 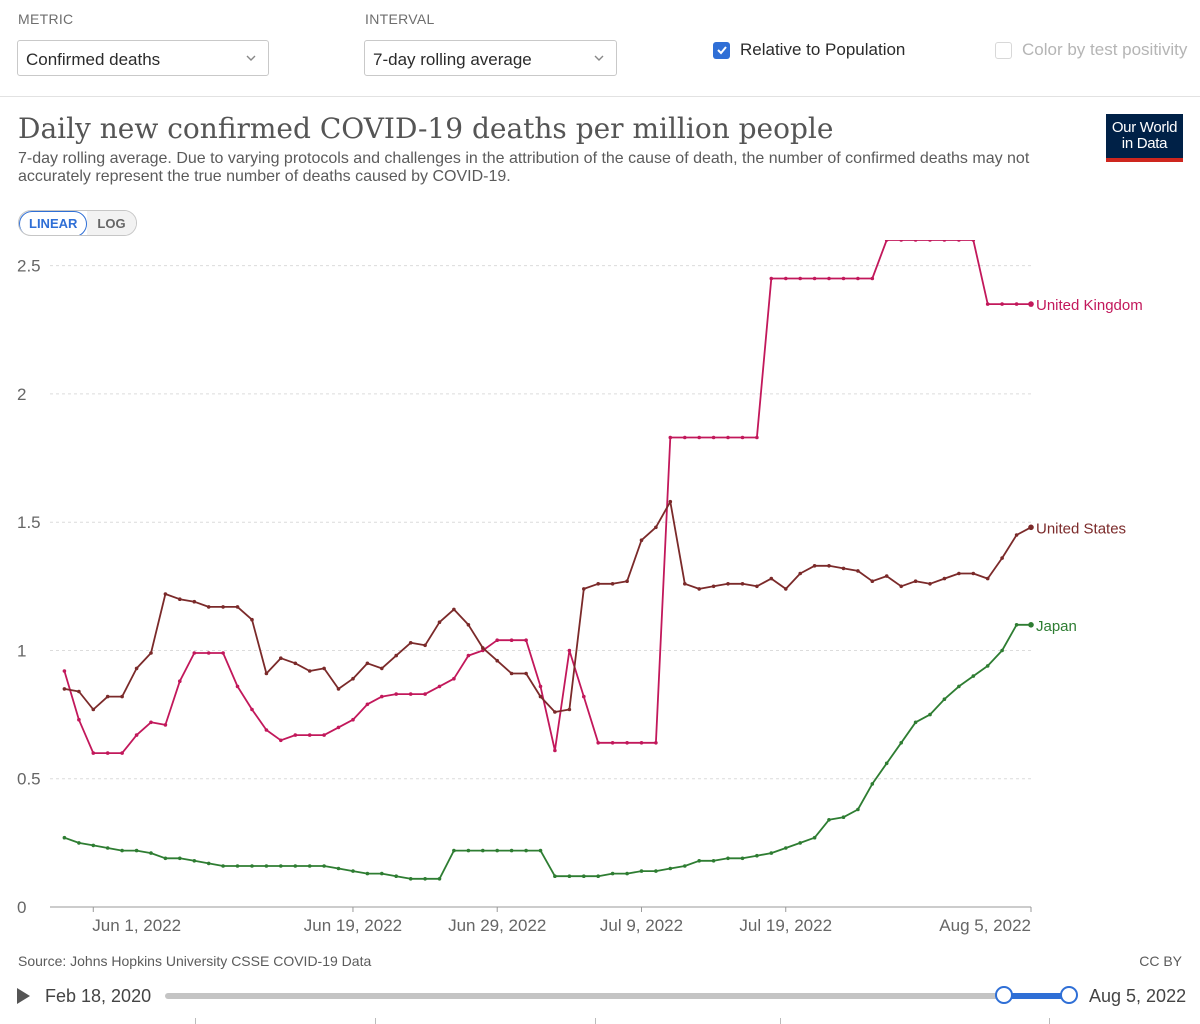 What do you see at coordinates (1160, 961) in the screenshot?
I see `license-link: CC BY` at bounding box center [1160, 961].